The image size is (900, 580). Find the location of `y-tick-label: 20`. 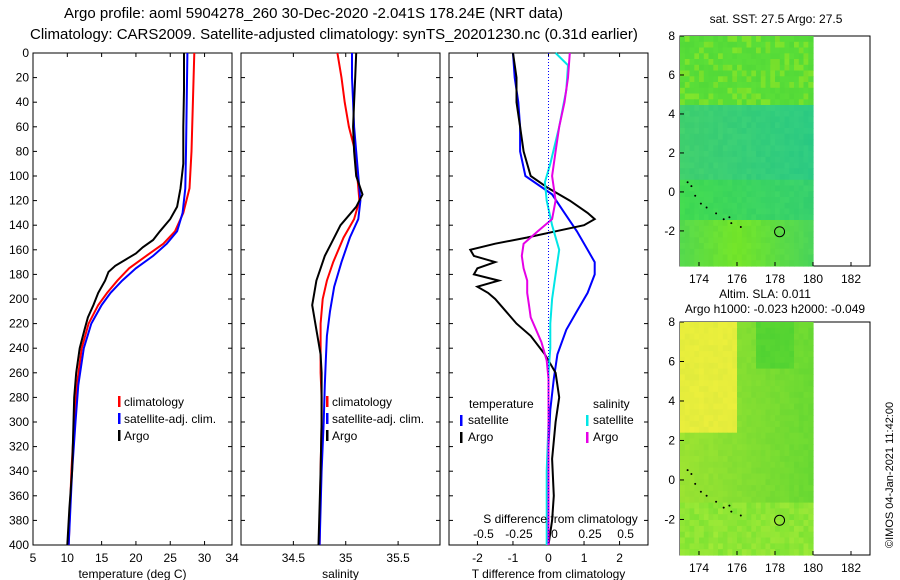

y-tick-label: 20 is located at coordinates (23, 78).